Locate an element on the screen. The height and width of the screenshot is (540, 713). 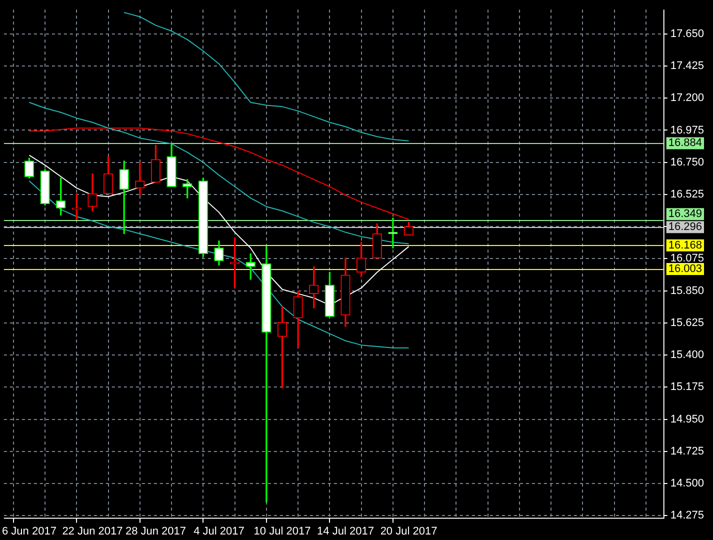
y-tick-label: 17.650 is located at coordinates (687, 34).